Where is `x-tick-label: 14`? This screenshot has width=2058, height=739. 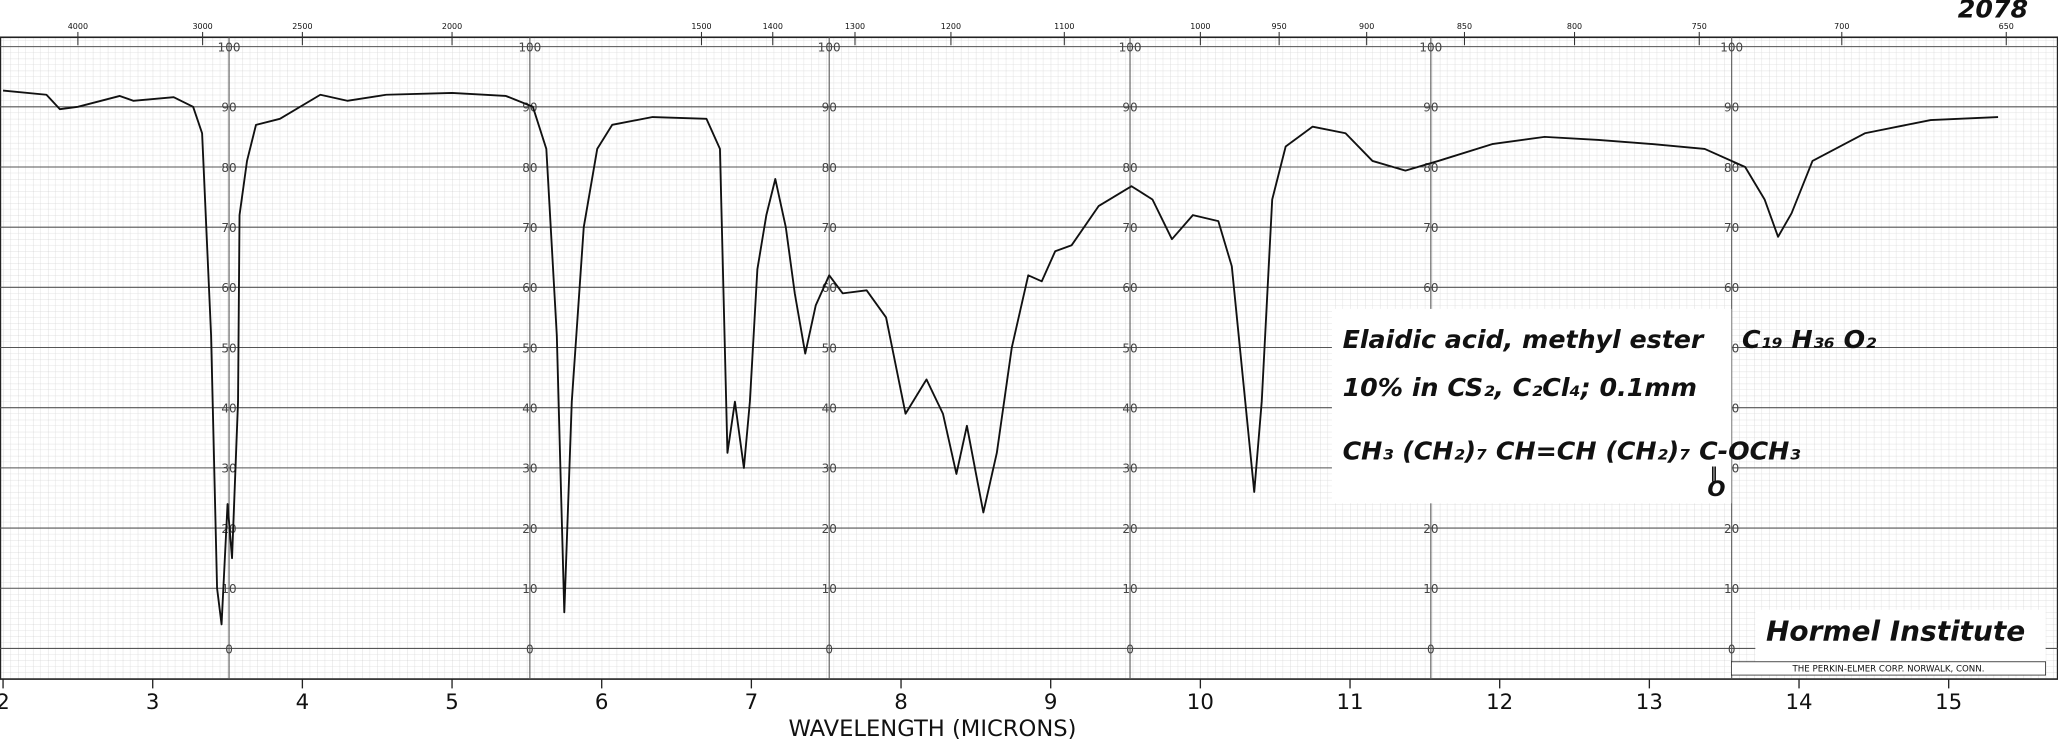 x-tick-label: 14 is located at coordinates (1798, 702).